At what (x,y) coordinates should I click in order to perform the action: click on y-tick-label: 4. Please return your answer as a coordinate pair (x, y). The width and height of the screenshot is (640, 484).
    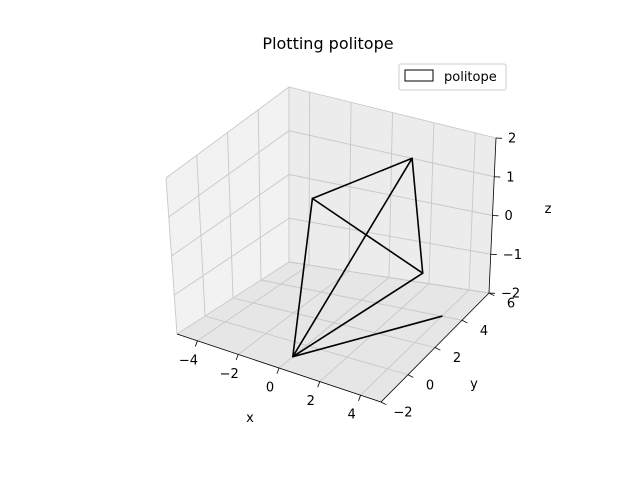
    Looking at the image, I should click on (484, 331).